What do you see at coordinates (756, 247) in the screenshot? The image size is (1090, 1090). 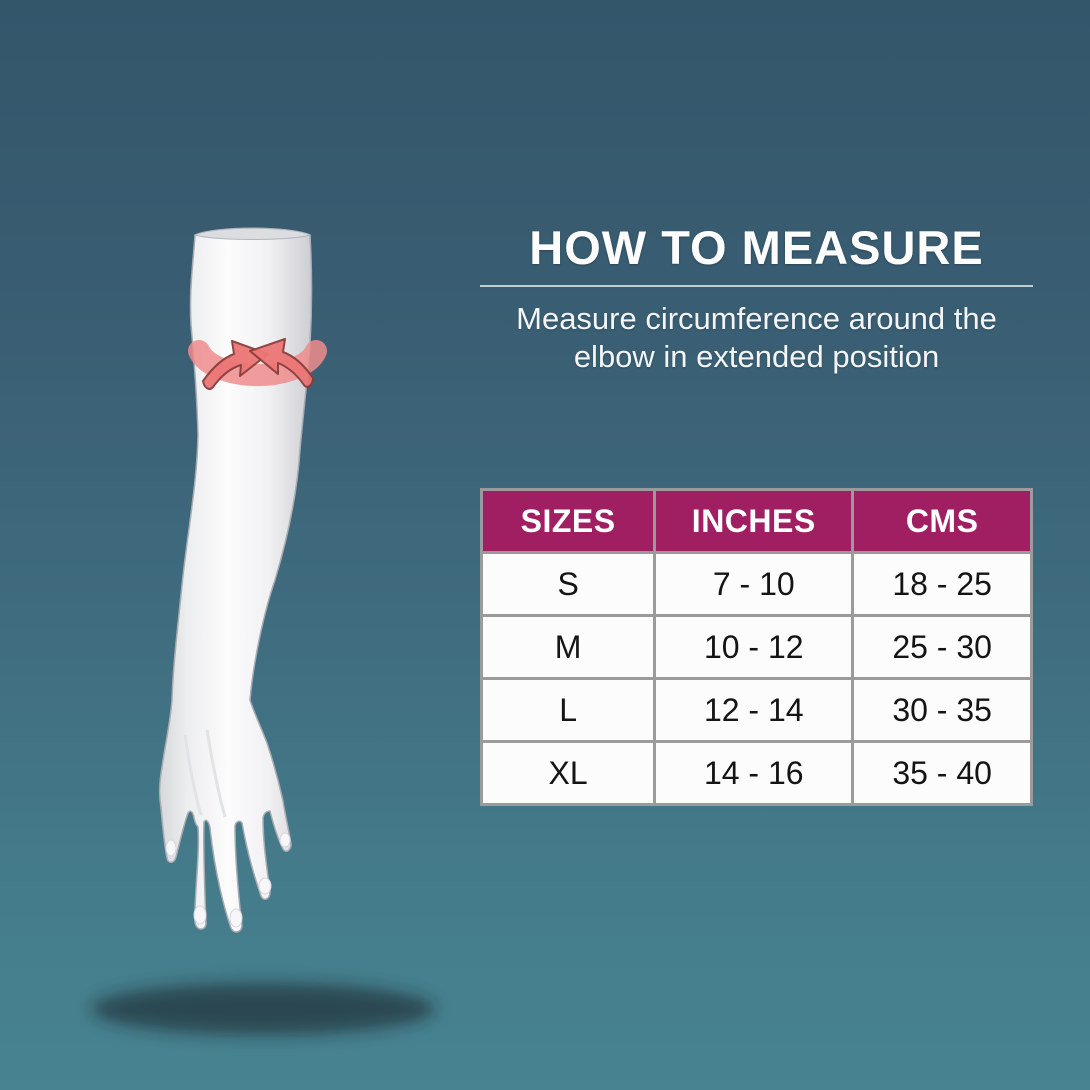 I see `page-title: HOW TO MEASURE` at bounding box center [756, 247].